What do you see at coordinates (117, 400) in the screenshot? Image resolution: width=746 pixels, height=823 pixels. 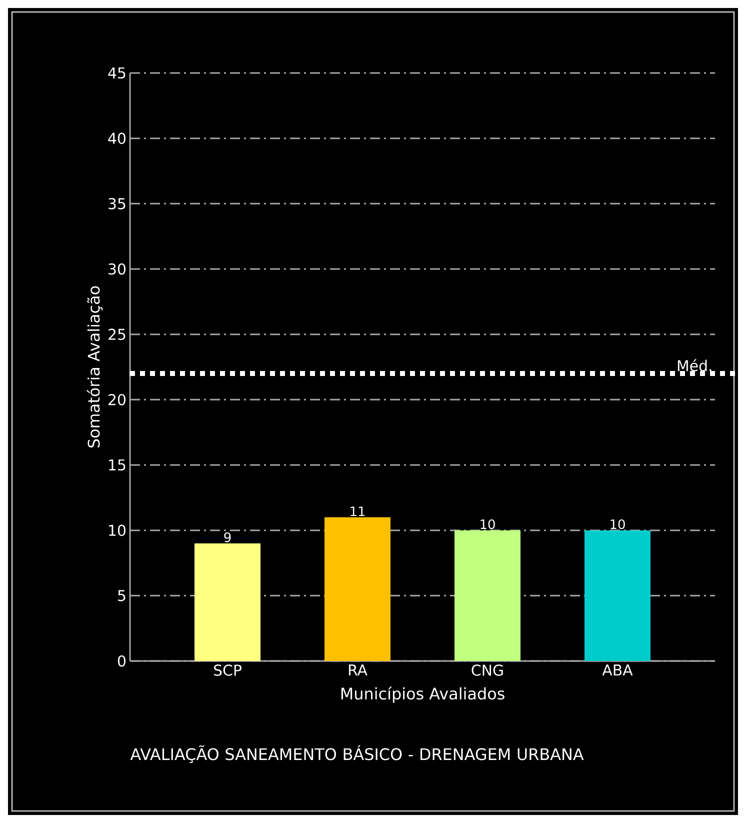 I see `y-tick-label: 20` at bounding box center [117, 400].